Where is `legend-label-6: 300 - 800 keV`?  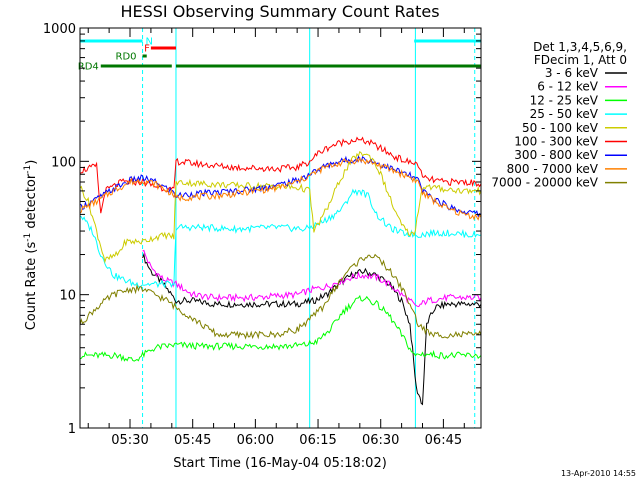
legend-label-6: 300 - 800 keV is located at coordinates (556, 155).